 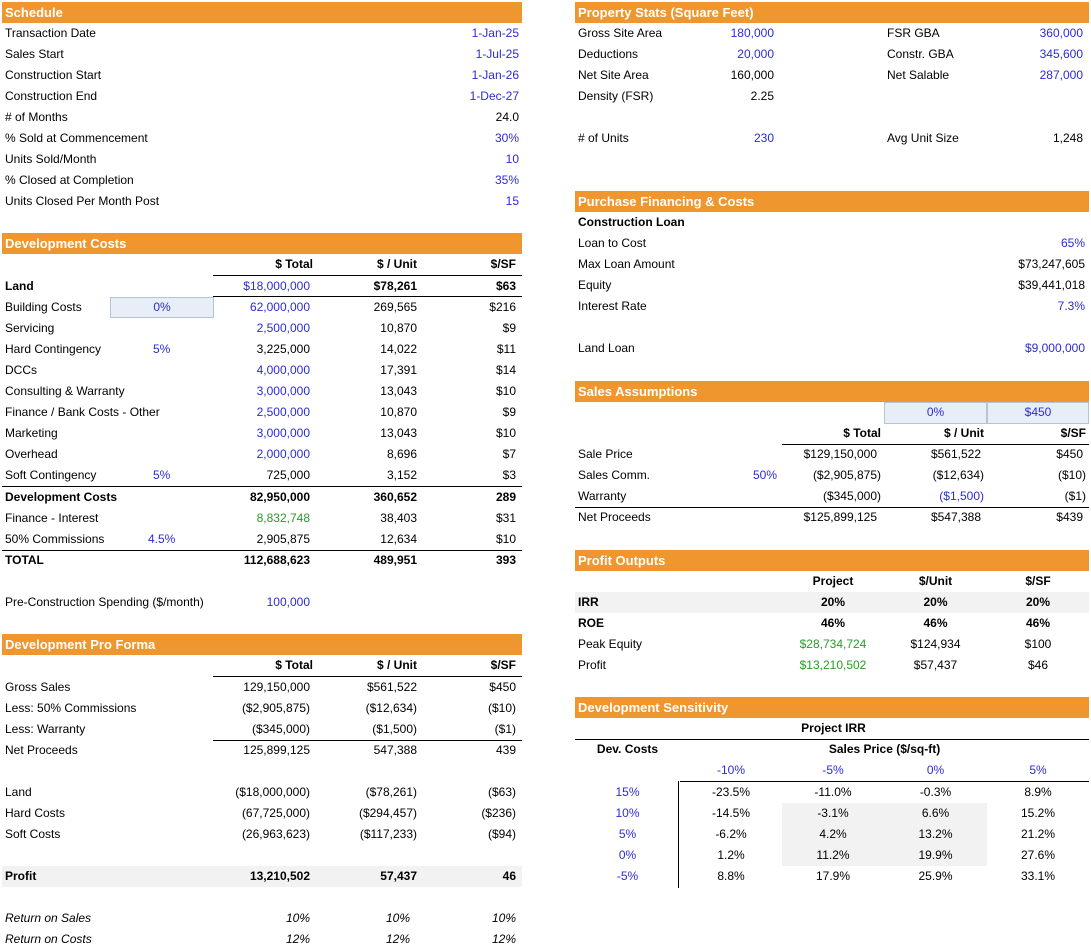 I want to click on units-value: 230, so click(x=763, y=138).